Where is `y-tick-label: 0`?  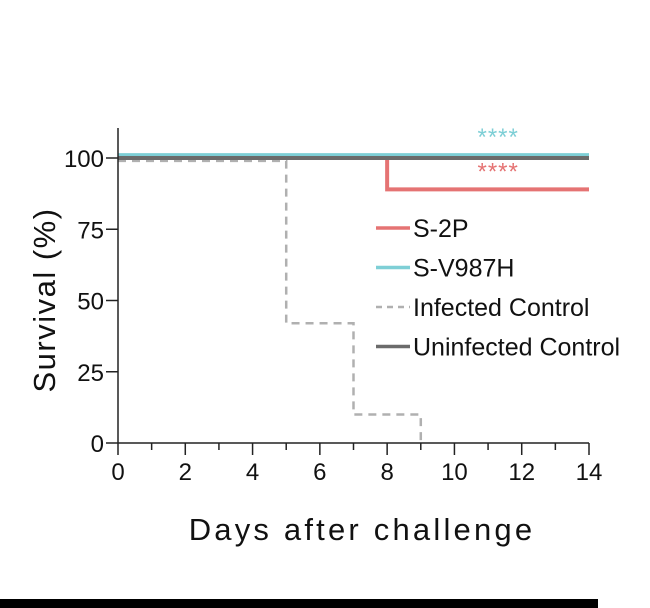 y-tick-label: 0 is located at coordinates (97, 444).